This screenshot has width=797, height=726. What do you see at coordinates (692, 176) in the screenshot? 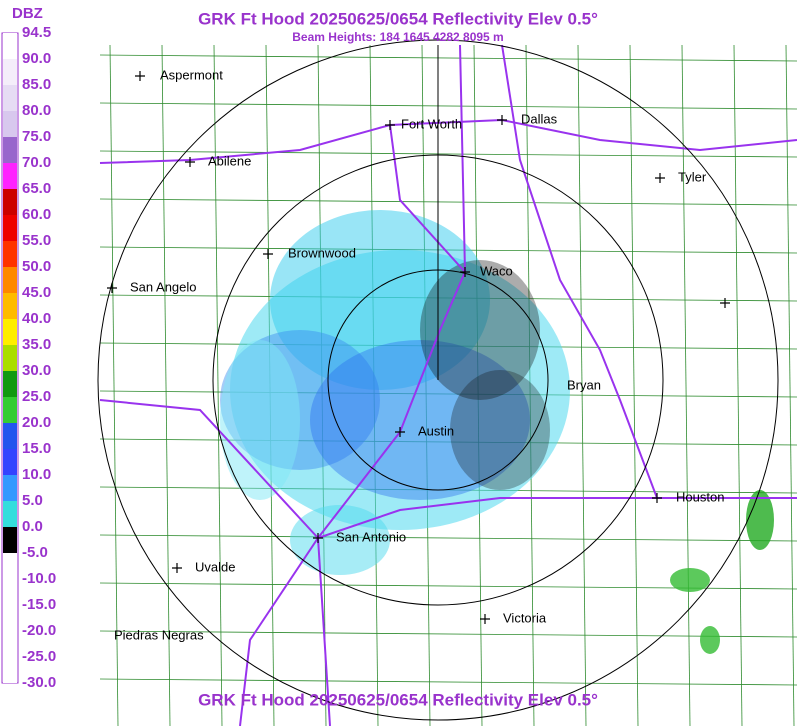
I see `city-label: Tyler` at bounding box center [692, 176].